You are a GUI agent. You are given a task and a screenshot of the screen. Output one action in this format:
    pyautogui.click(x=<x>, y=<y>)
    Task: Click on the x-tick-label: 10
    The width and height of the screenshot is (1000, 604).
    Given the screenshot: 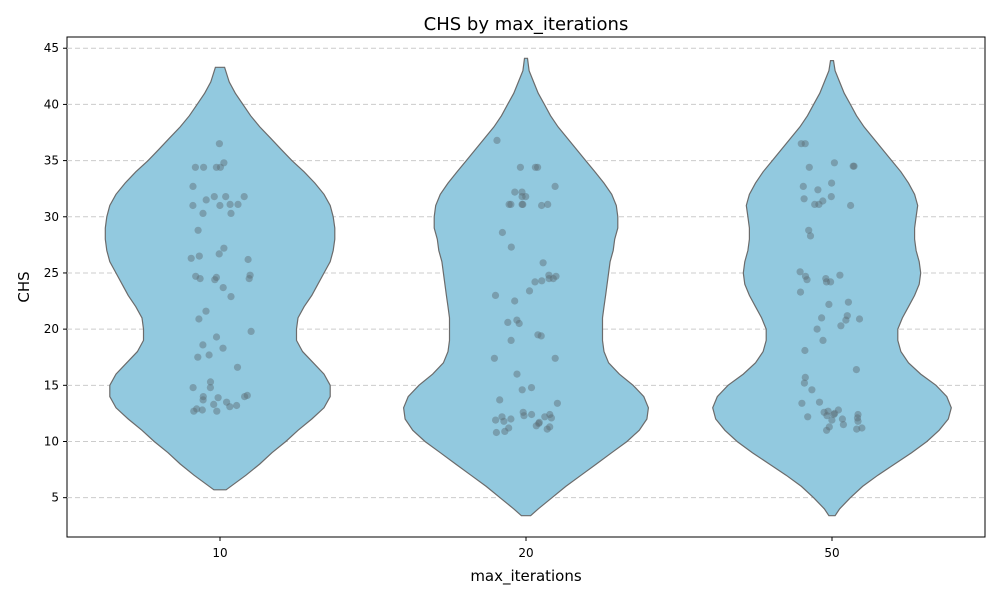 What is the action you would take?
    pyautogui.click(x=219, y=553)
    